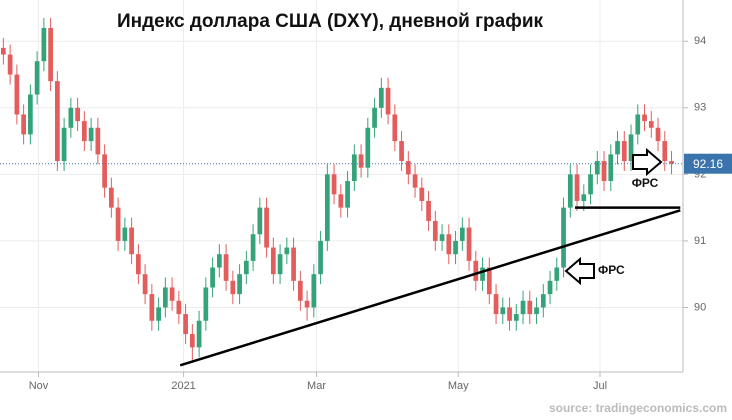  Describe the element at coordinates (39, 386) in the screenshot. I see `x-tick-label: Nov` at that location.